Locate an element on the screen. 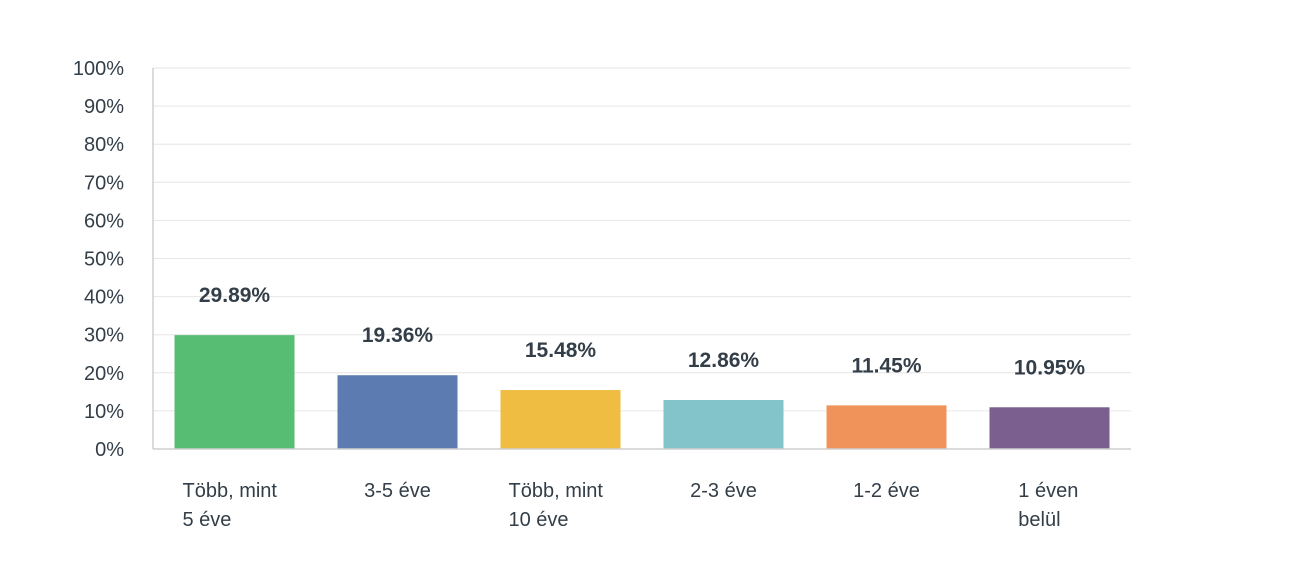 This screenshot has height=570, width=1314. category-label: 2-3 éve is located at coordinates (723, 491).